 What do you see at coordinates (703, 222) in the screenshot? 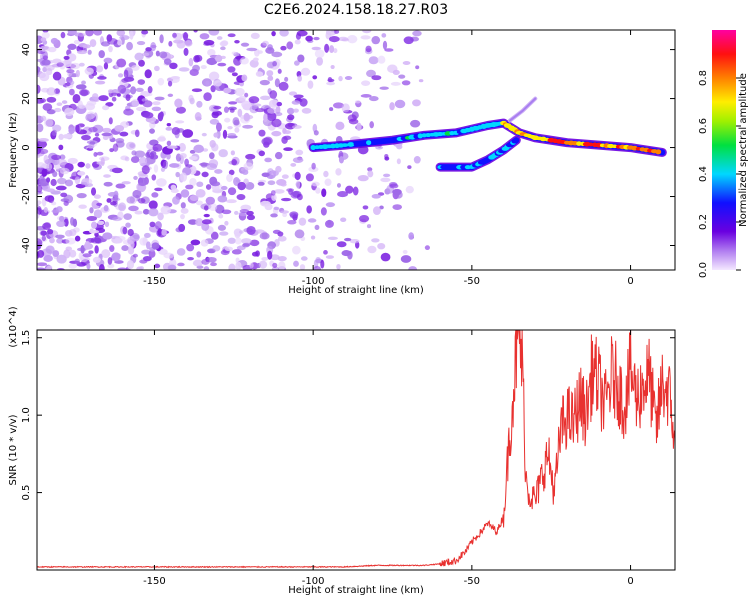
I see `colorbar-tick-label: 0.2` at bounding box center [703, 222].